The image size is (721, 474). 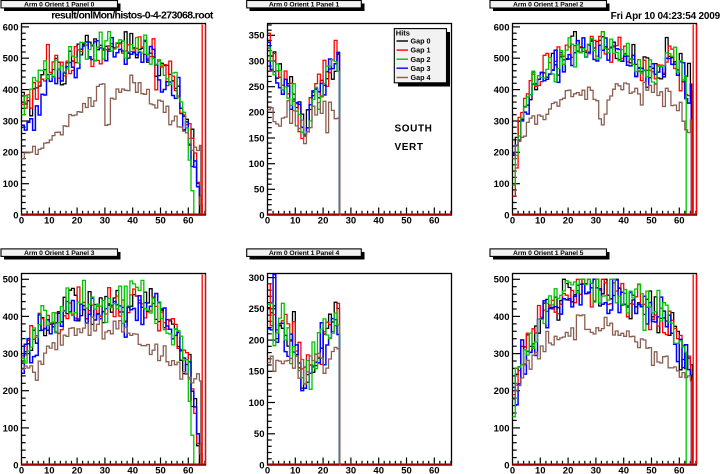 I want to click on svg-text: Gap 1, so click(x=421, y=50).